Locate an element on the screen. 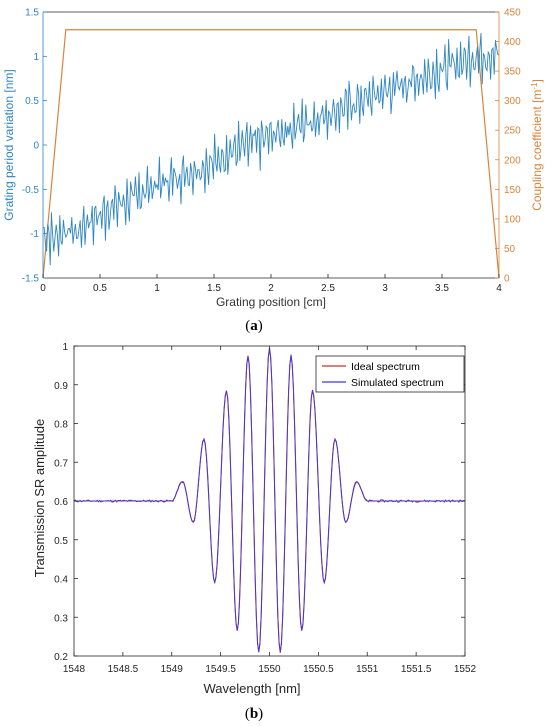 This screenshot has width=550, height=726. chart-a-ytick-left-label: -1 is located at coordinates (34, 234).